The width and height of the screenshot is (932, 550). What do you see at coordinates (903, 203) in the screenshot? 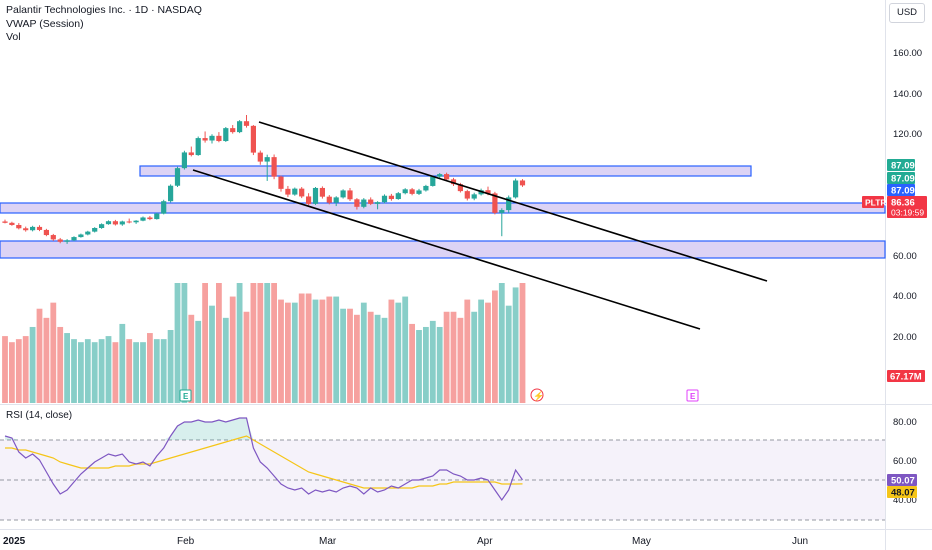
I see `last-price-text: 86.36` at bounding box center [903, 203].